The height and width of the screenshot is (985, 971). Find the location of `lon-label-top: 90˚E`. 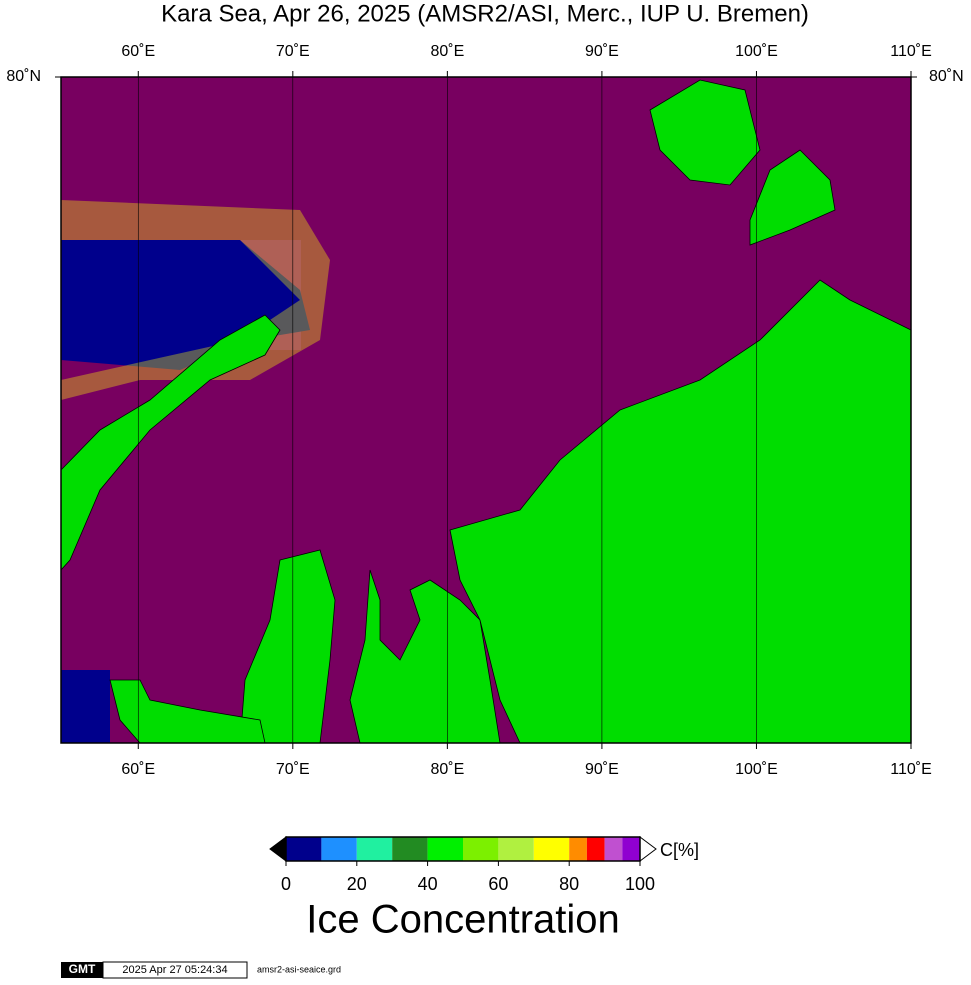

lon-label-top: 90˚E is located at coordinates (602, 51).